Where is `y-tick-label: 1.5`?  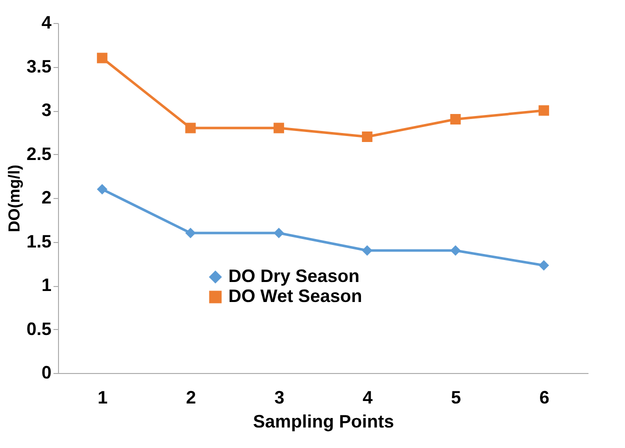
y-tick-label: 1.5 is located at coordinates (39, 241).